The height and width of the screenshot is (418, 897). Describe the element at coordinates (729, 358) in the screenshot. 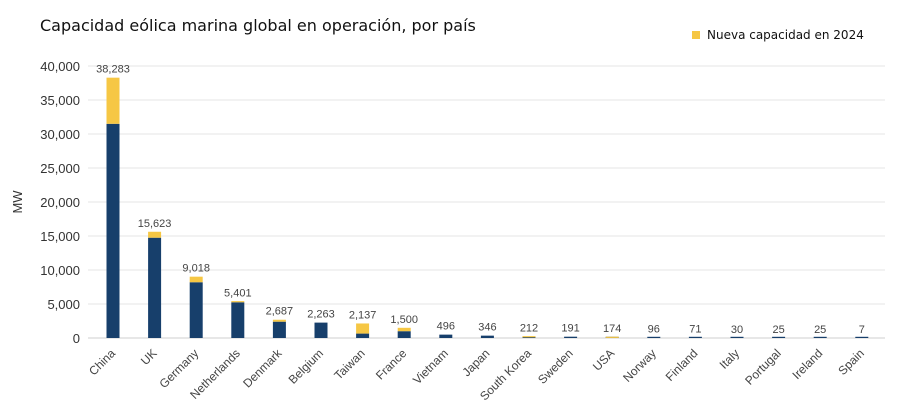

I see `category-label: Italy` at that location.